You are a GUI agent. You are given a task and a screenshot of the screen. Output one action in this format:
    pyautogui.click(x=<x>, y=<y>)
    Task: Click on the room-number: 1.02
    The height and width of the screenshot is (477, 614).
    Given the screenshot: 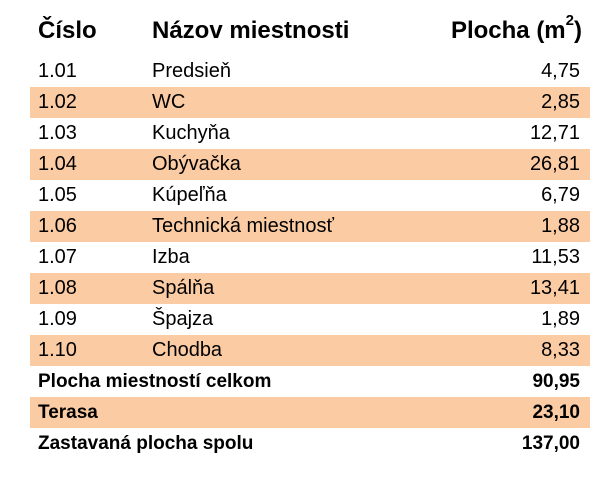 What is the action you would take?
    pyautogui.click(x=57, y=102)
    